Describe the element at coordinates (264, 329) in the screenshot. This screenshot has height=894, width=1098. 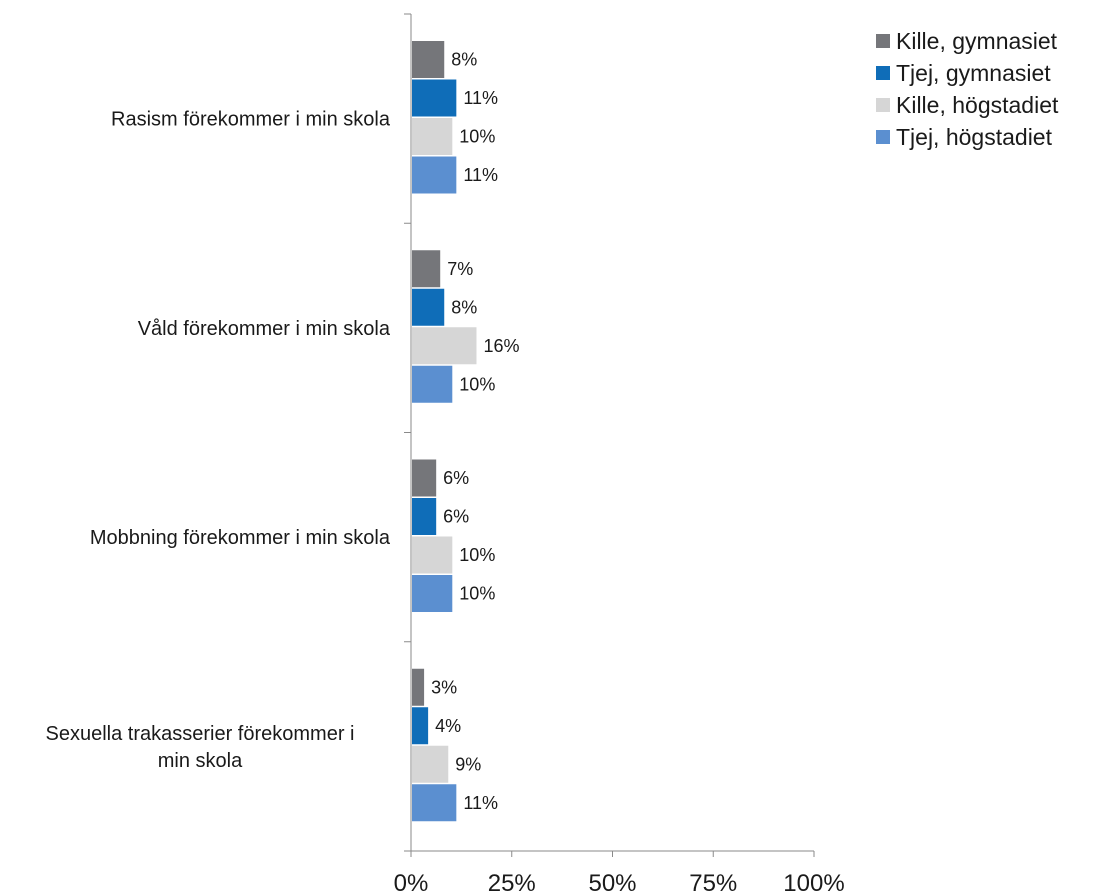
I see `category-label: Våld förekommer i min skola` at that location.